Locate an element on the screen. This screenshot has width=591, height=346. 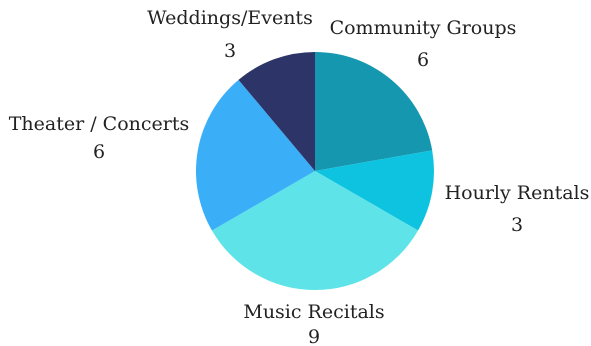
slice-label-hourly-rentals-name: Hourly Rentals is located at coordinates (517, 193).